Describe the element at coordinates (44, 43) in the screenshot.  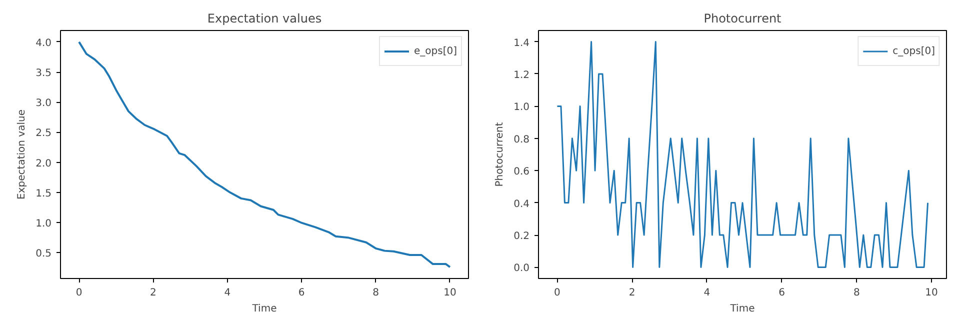
I see `y-tick-label: 4.0` at that location.